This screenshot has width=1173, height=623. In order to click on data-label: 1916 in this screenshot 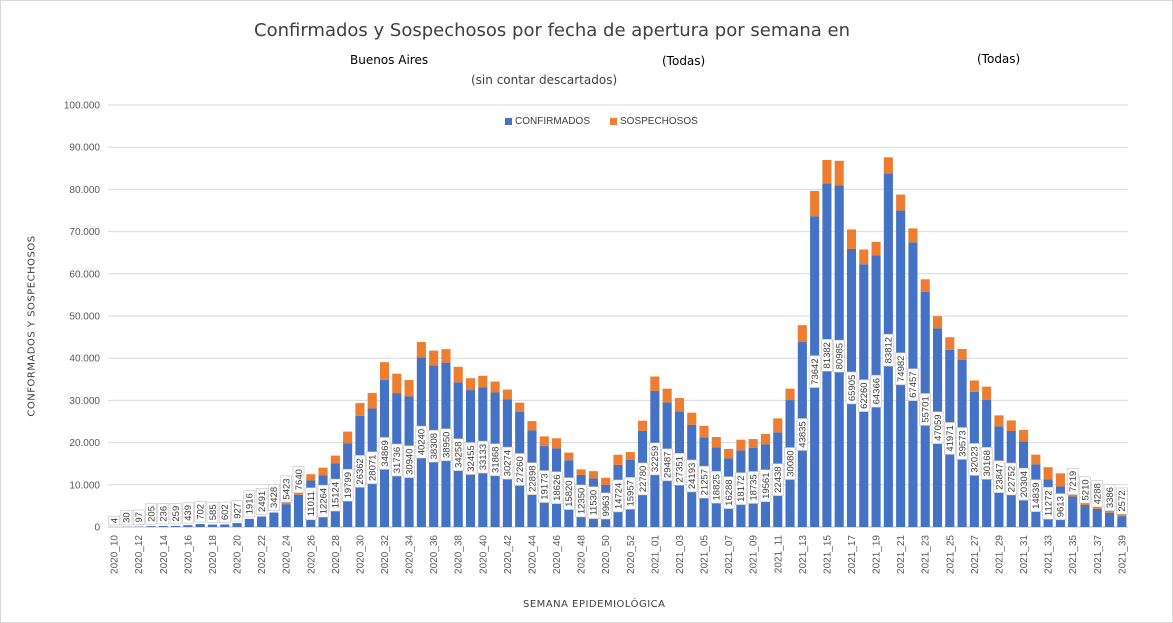, I will do `click(250, 503)`.